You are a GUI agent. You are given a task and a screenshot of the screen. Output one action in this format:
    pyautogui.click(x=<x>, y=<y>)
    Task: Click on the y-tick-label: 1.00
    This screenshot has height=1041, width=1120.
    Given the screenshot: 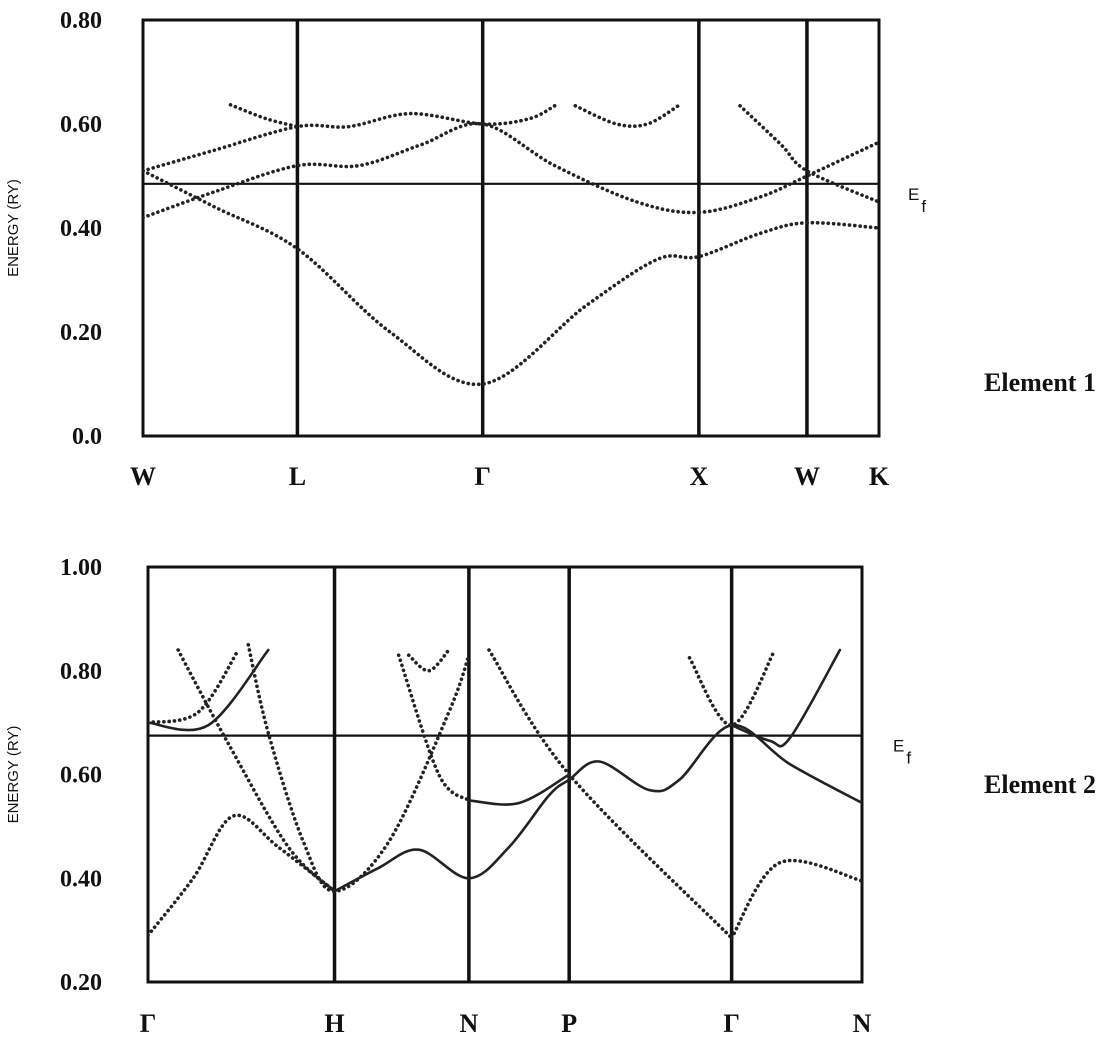 What is the action you would take?
    pyautogui.click(x=81, y=568)
    